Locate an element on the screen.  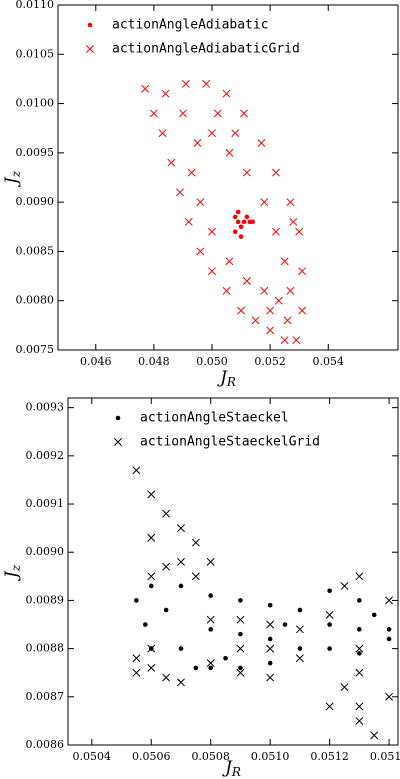
legend-label: actionAngleStaeckelGrid is located at coordinates (230, 442).